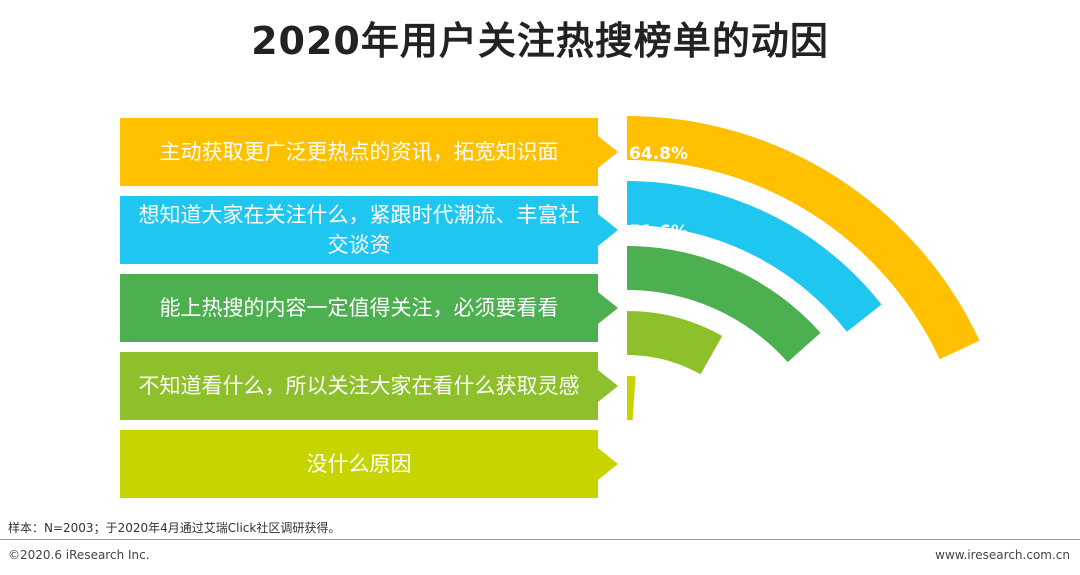  I want to click on category-label-3: 能上热搜的内容一定值得关注，必须要看看, so click(359, 308).